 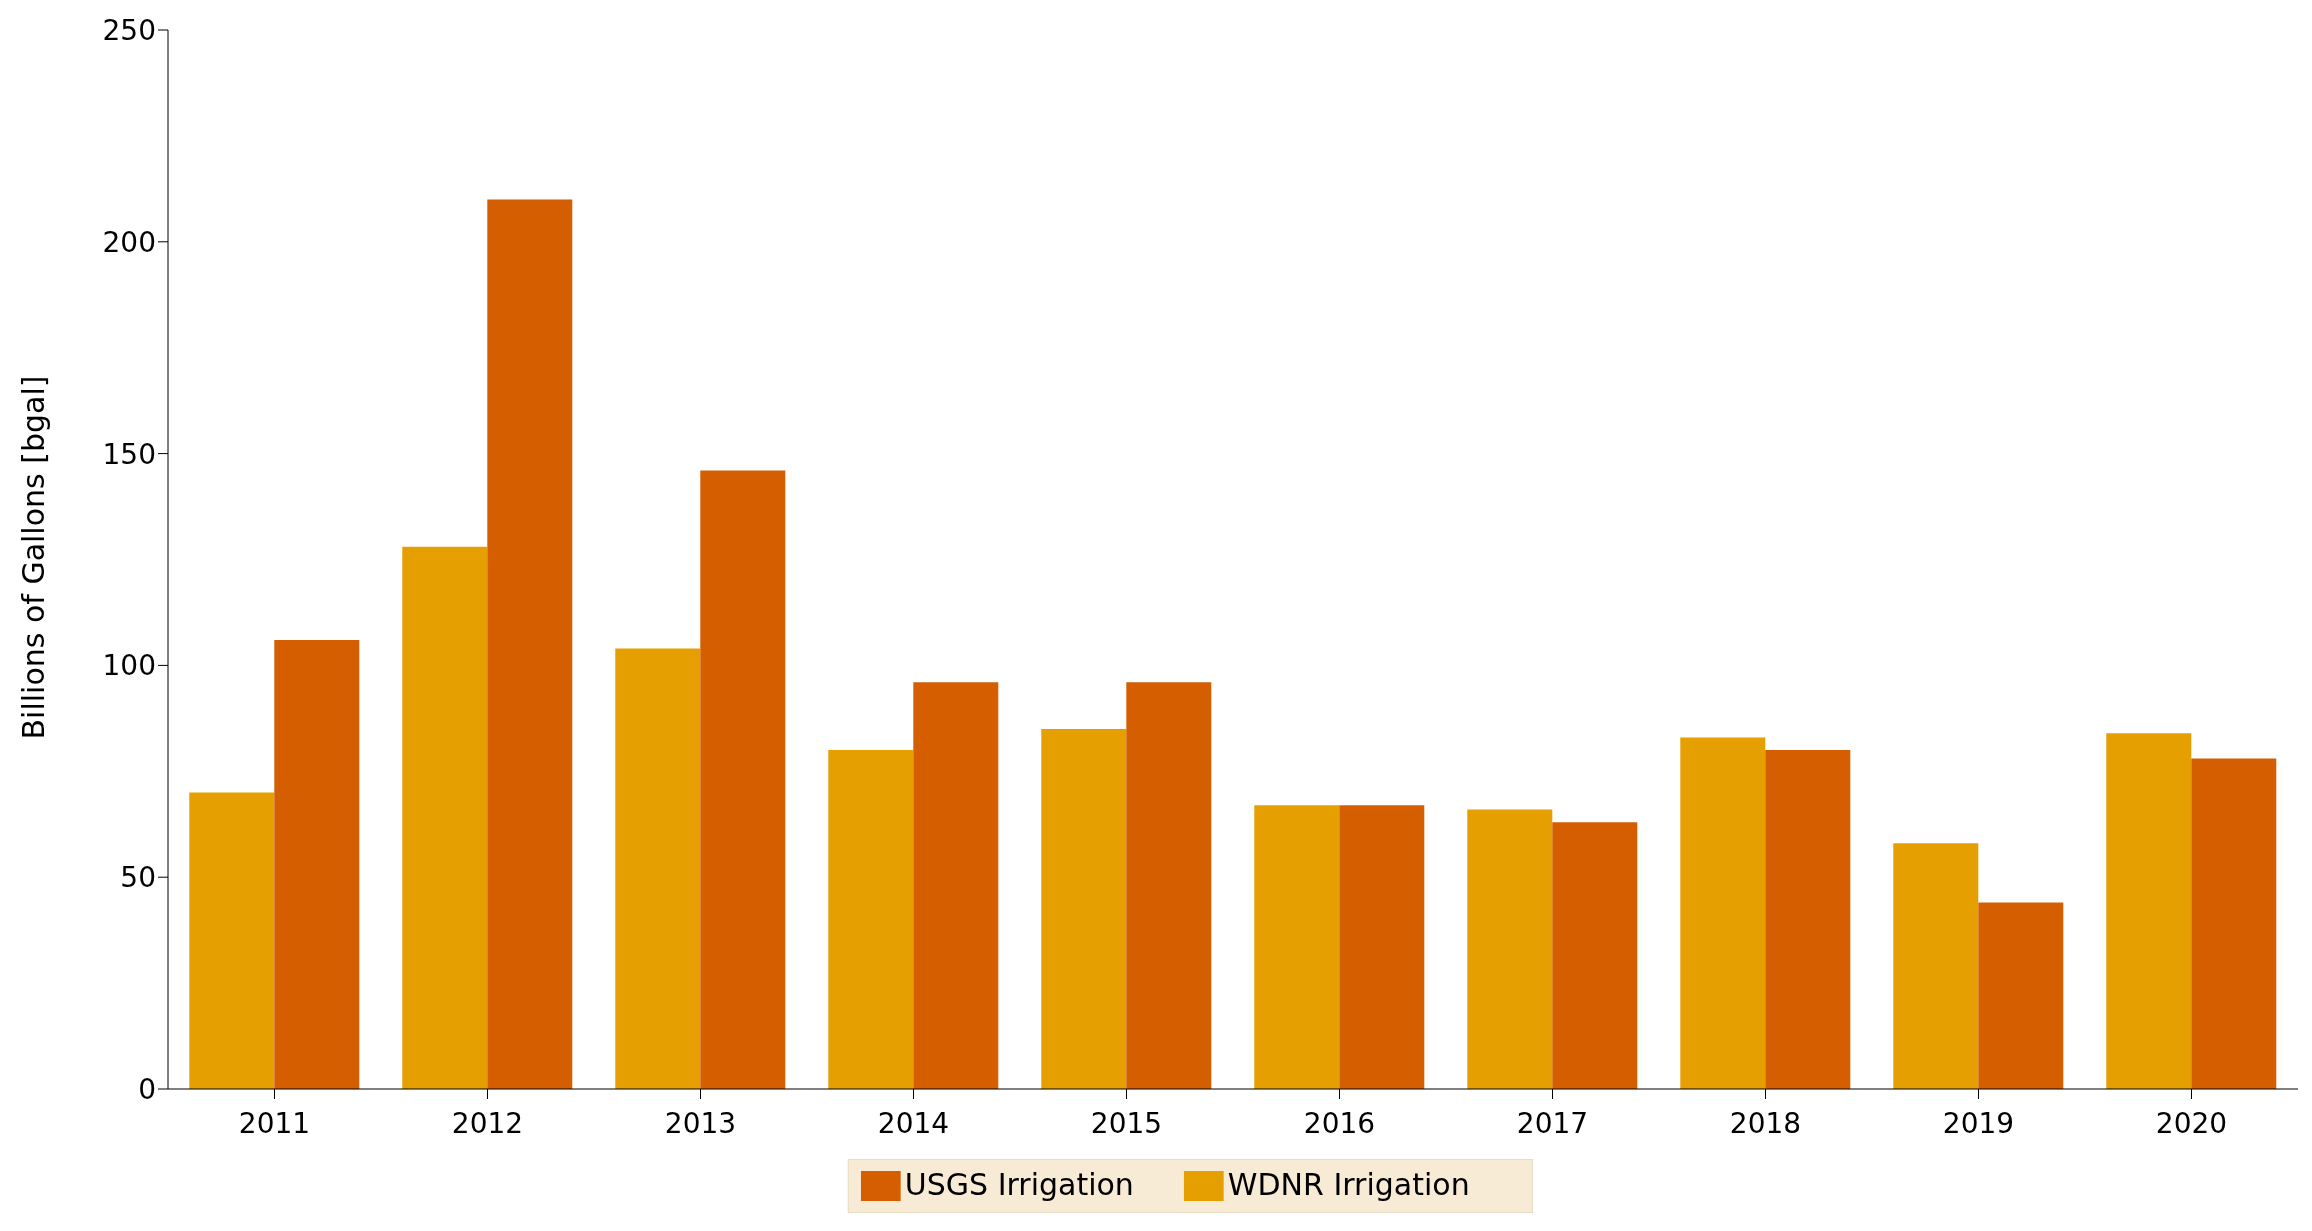 I want to click on y-tick-label: 150, so click(x=129, y=454).